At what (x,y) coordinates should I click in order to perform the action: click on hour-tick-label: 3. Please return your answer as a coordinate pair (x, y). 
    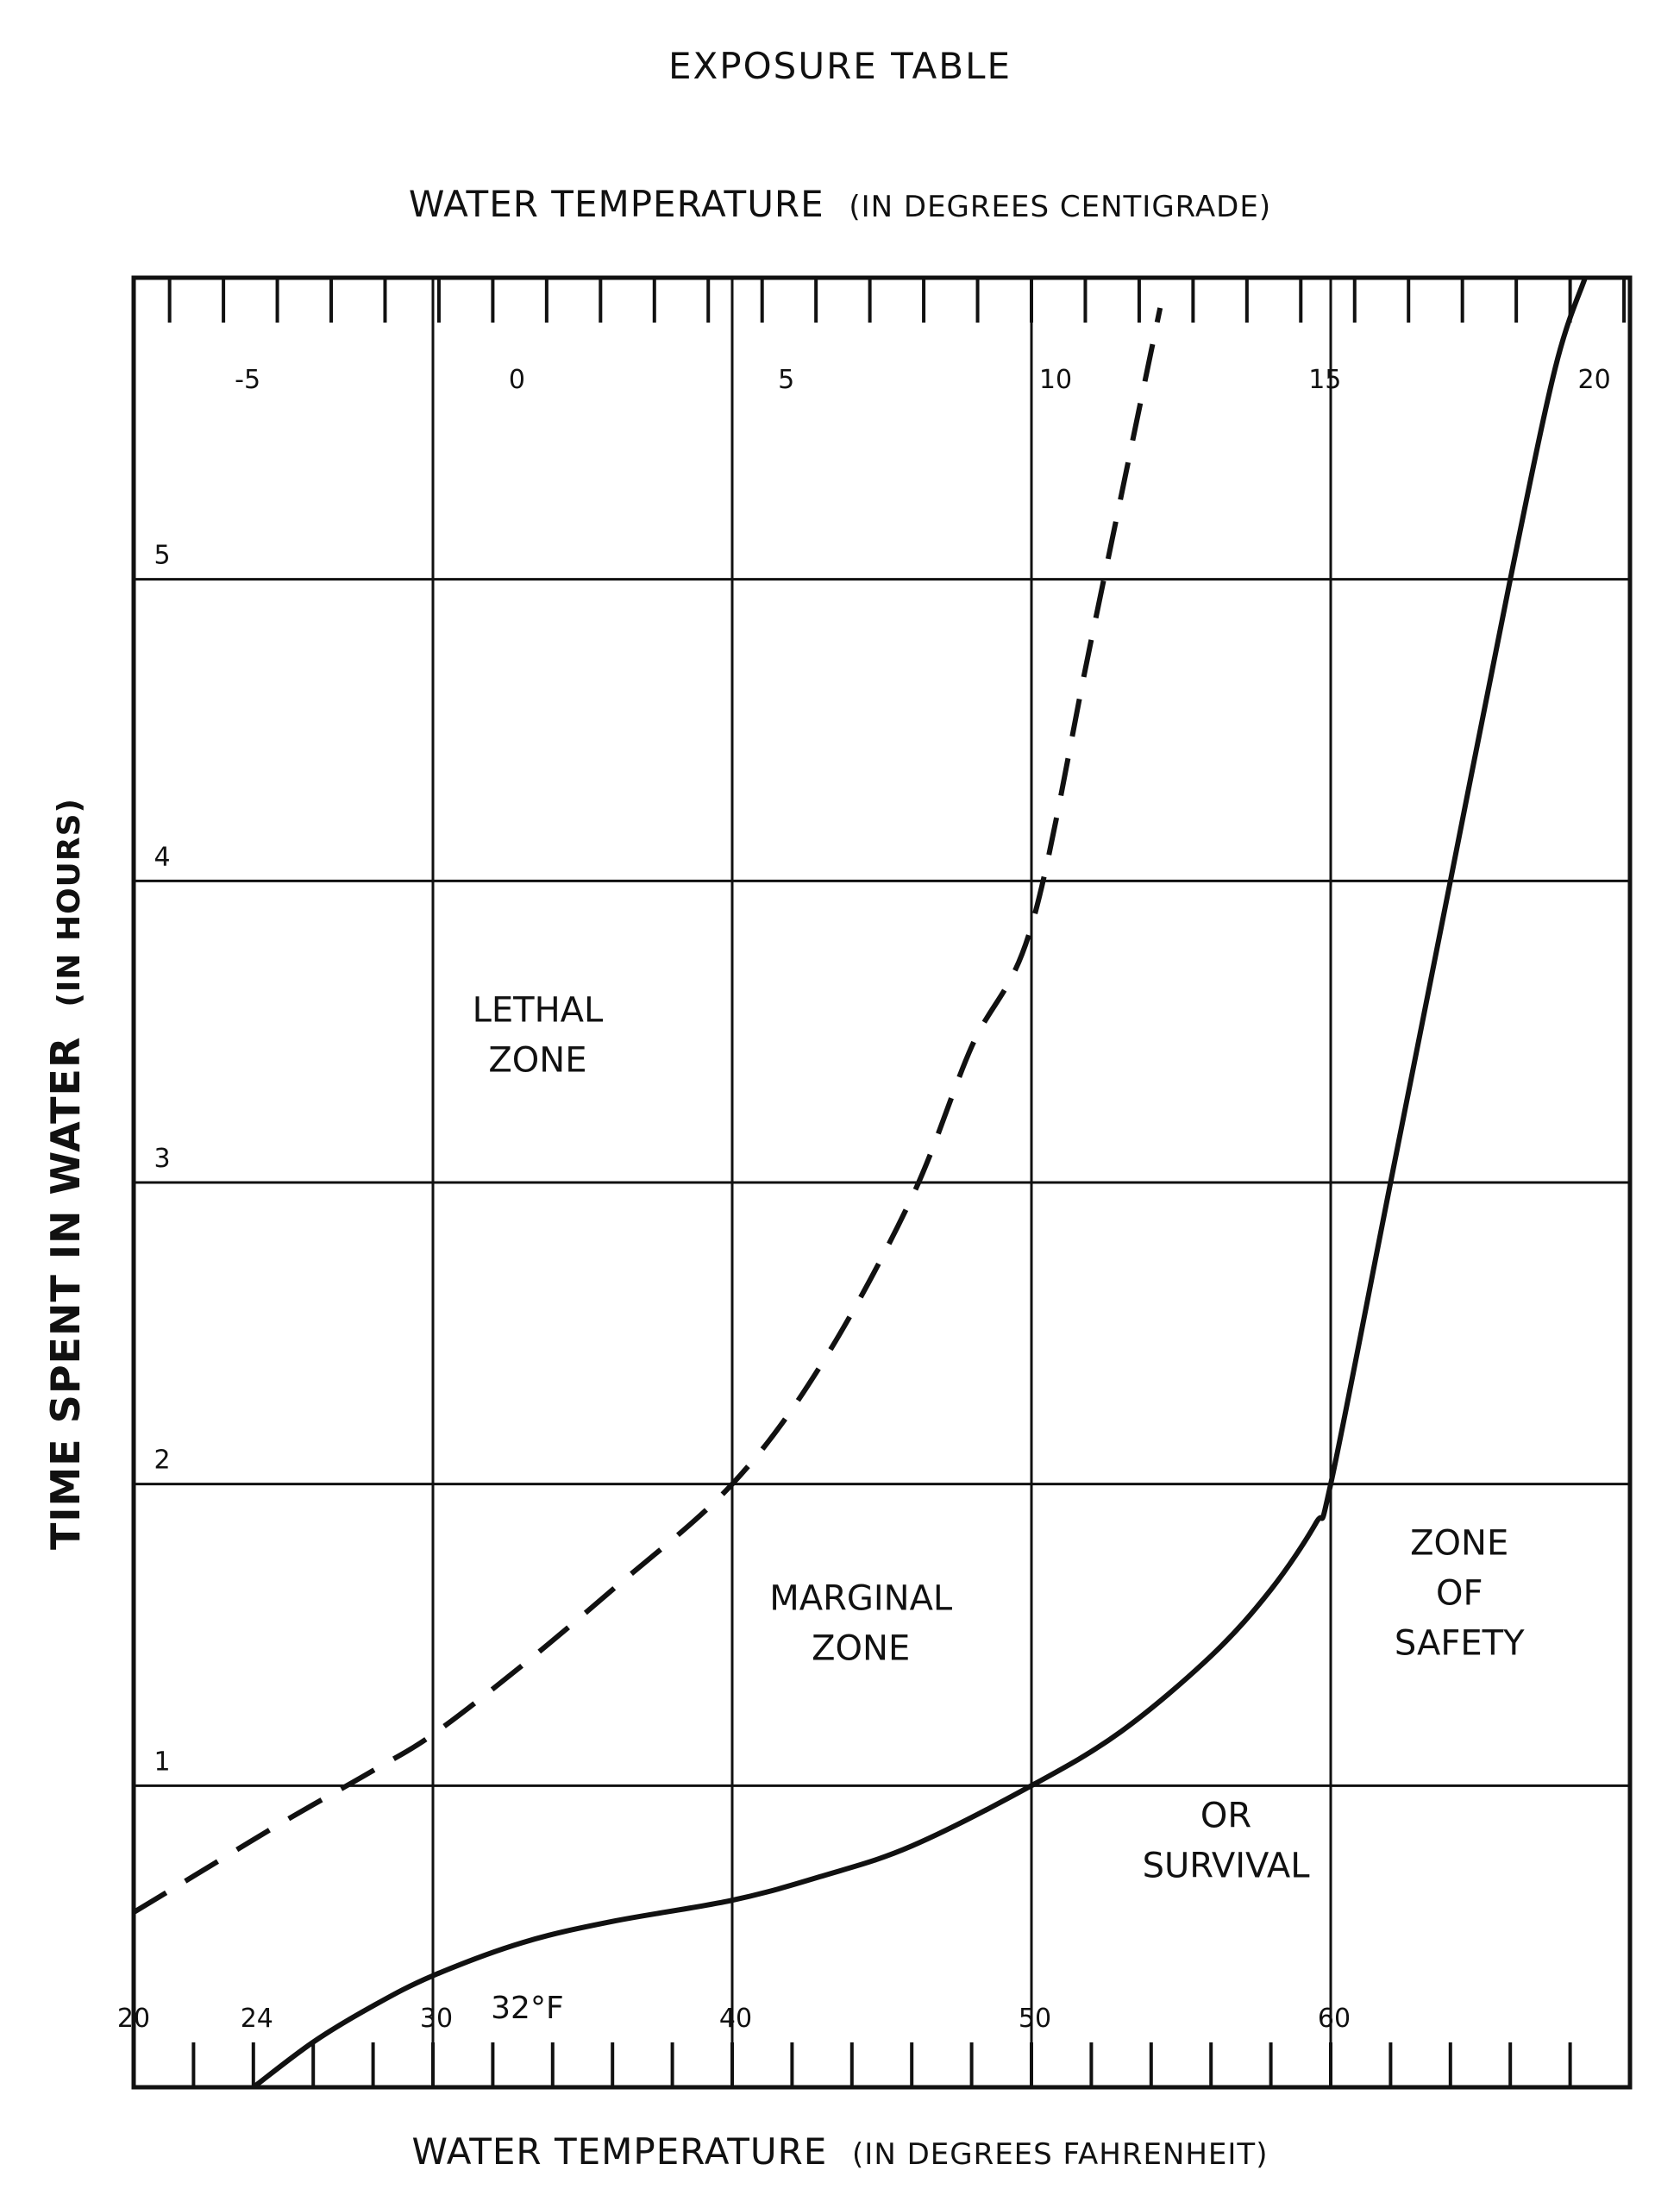
    Looking at the image, I should click on (162, 1159).